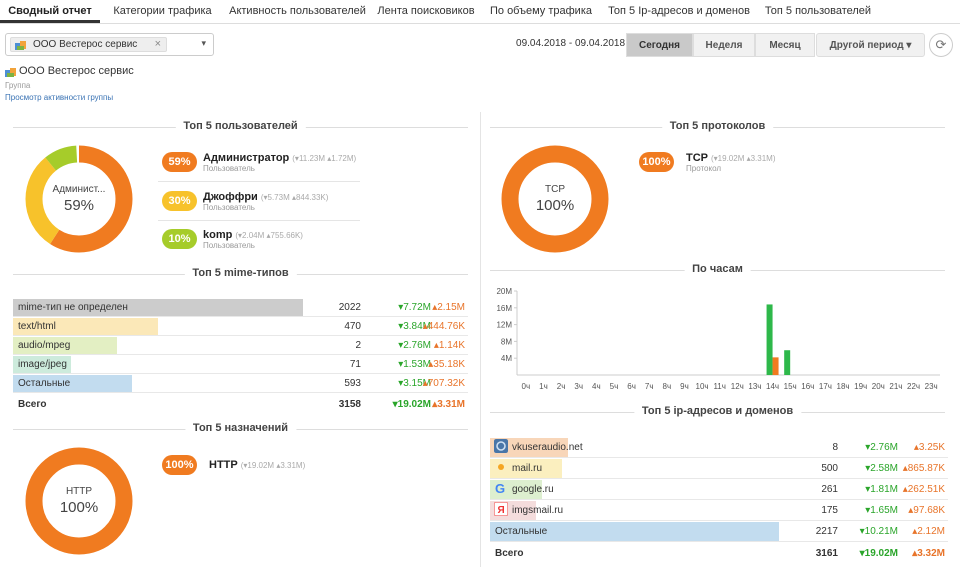 The height and width of the screenshot is (569, 960). What do you see at coordinates (448, 404) in the screenshot?
I see `total-upload: ▴3.31M` at bounding box center [448, 404].